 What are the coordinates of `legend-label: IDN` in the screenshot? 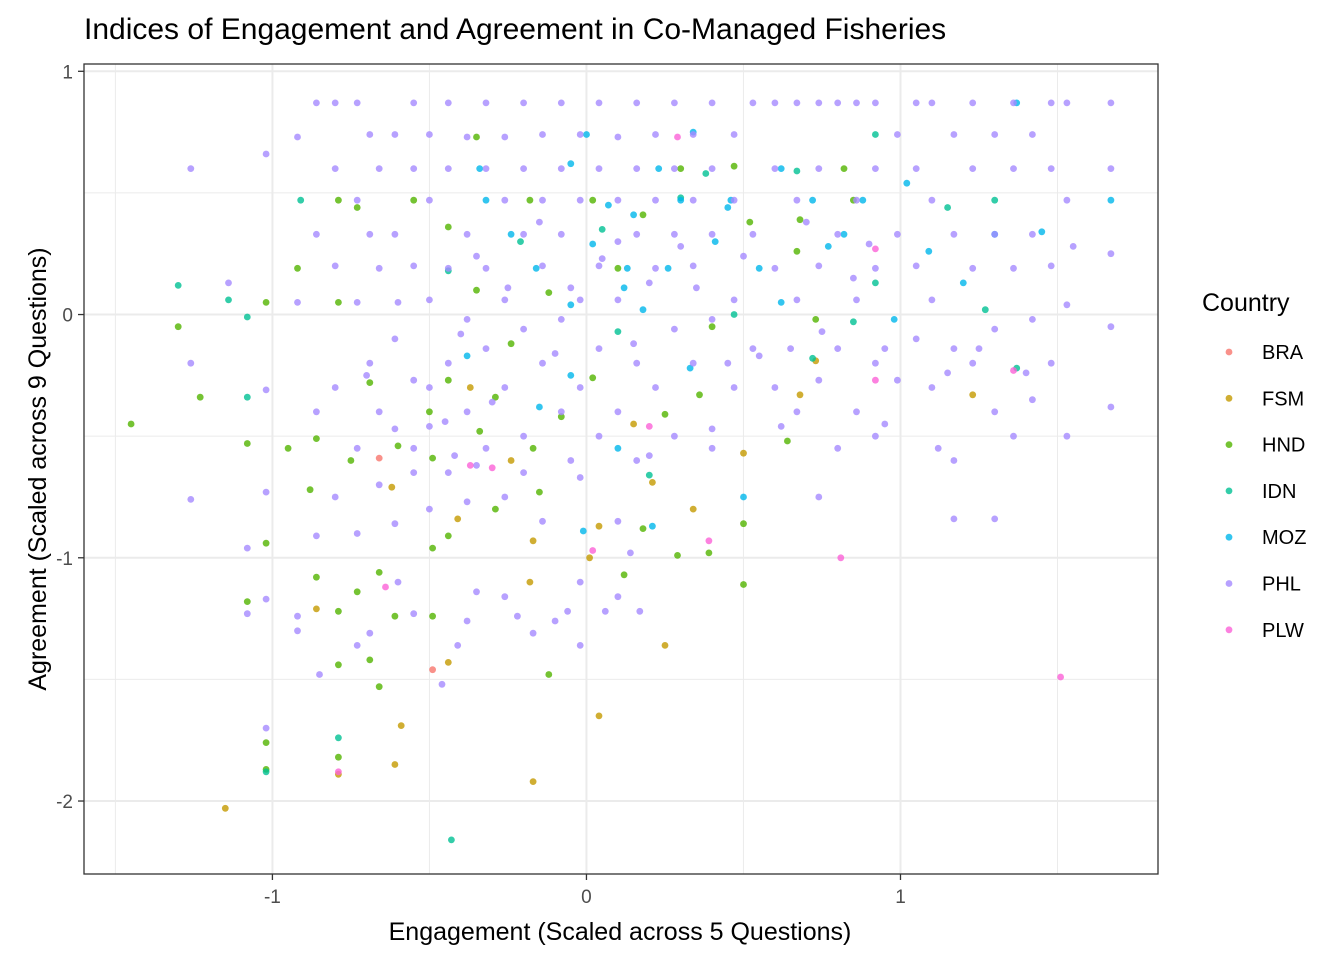 It's located at (1279, 492).